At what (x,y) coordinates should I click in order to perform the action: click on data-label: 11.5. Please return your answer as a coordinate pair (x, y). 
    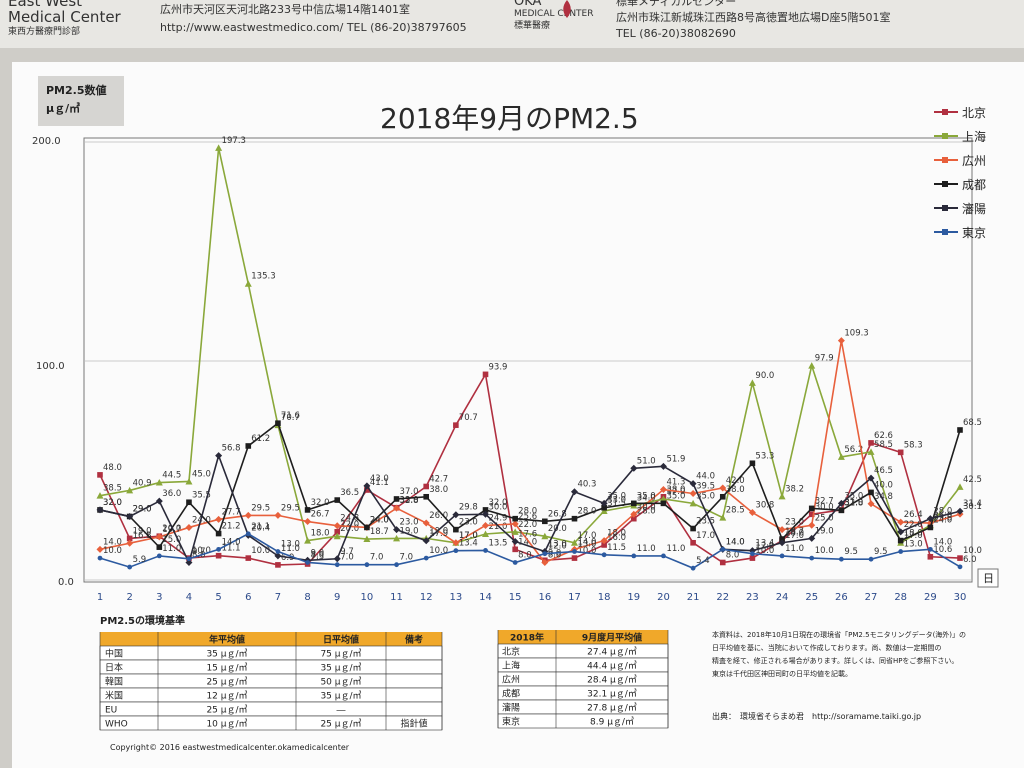
    Looking at the image, I should click on (616, 548).